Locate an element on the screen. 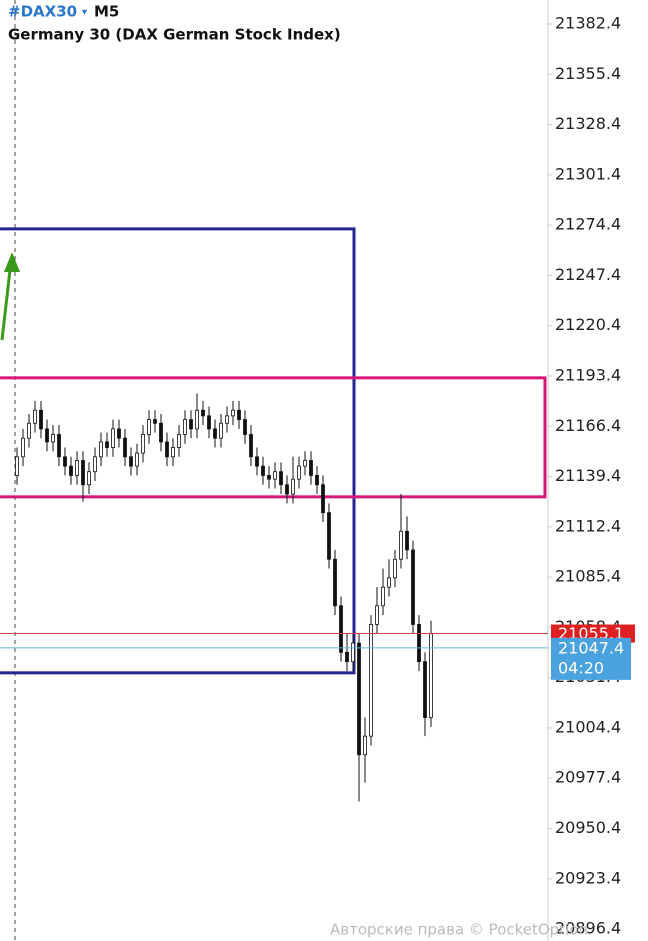 The width and height of the screenshot is (648, 941). candle-timer: 04:20 is located at coordinates (581, 667).